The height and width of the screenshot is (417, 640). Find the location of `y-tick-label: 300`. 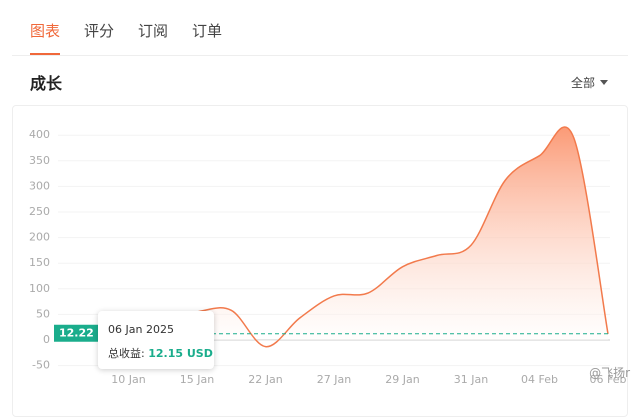

y-tick-label: 300 is located at coordinates (39, 185).